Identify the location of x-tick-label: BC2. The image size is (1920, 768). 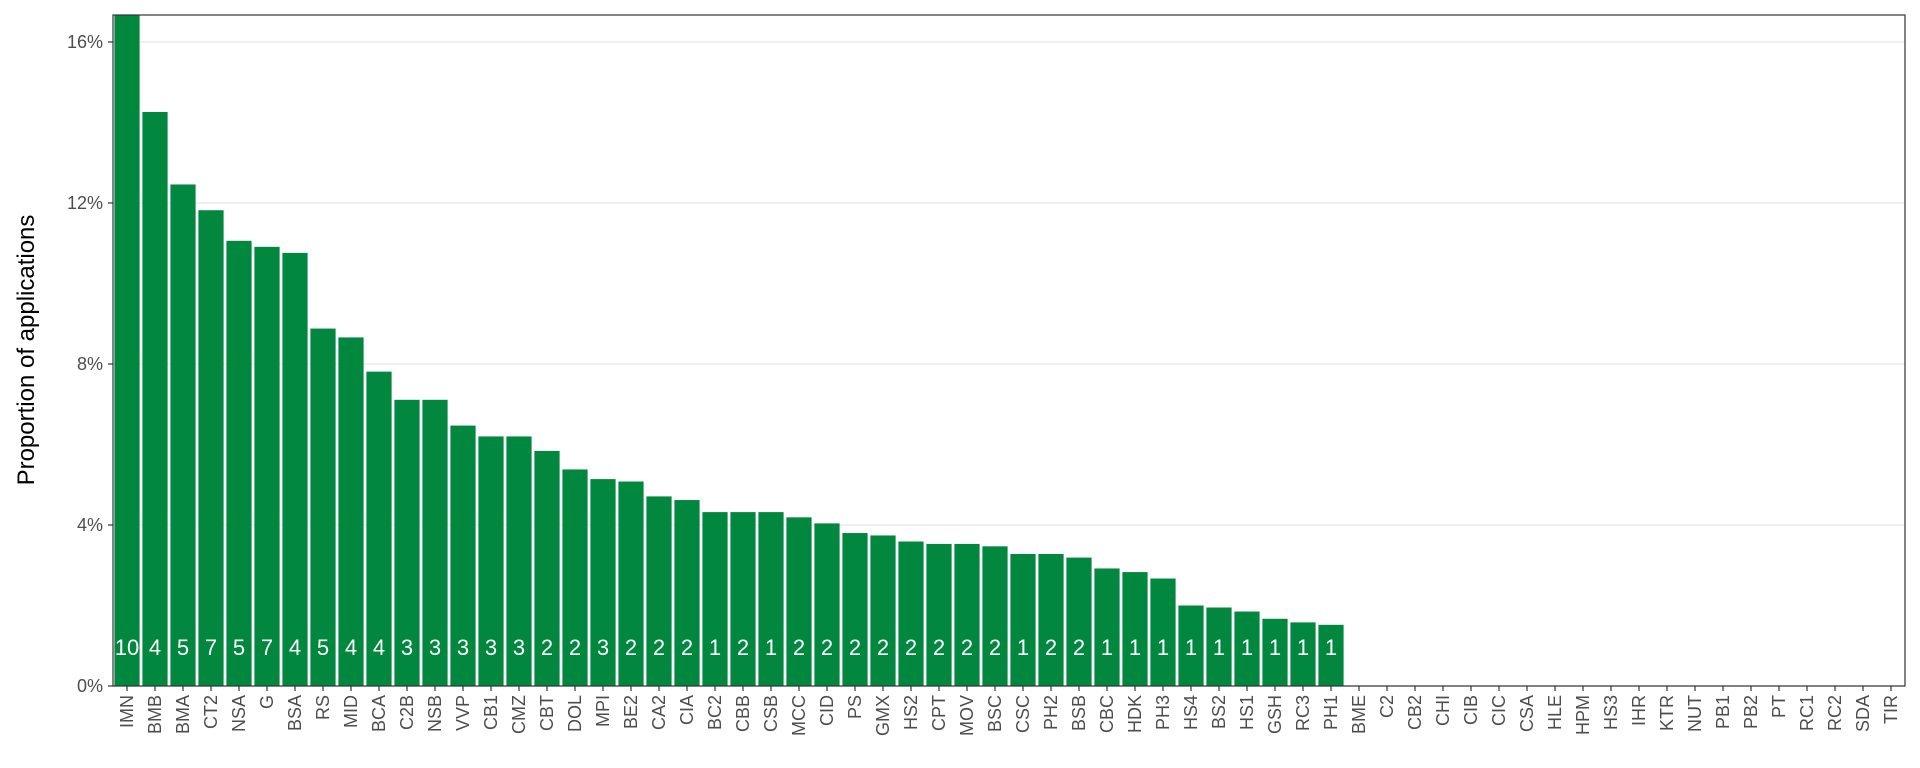
(715, 712).